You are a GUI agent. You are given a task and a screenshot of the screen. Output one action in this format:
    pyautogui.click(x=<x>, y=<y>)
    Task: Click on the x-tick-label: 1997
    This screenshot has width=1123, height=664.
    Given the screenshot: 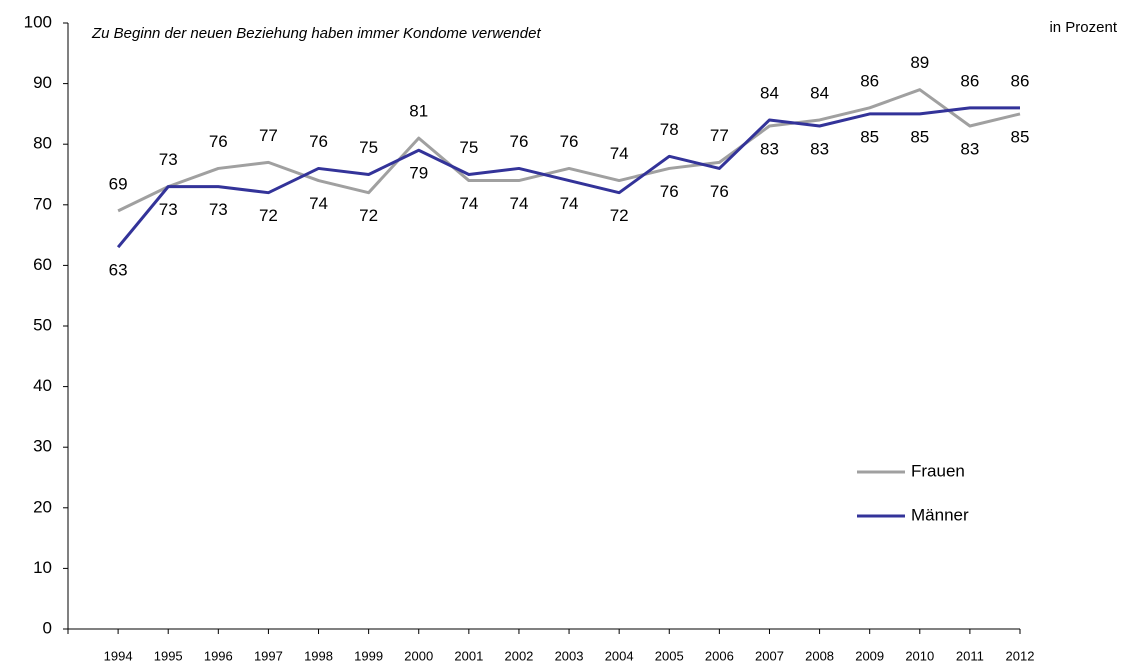 What is the action you would take?
    pyautogui.click(x=268, y=655)
    